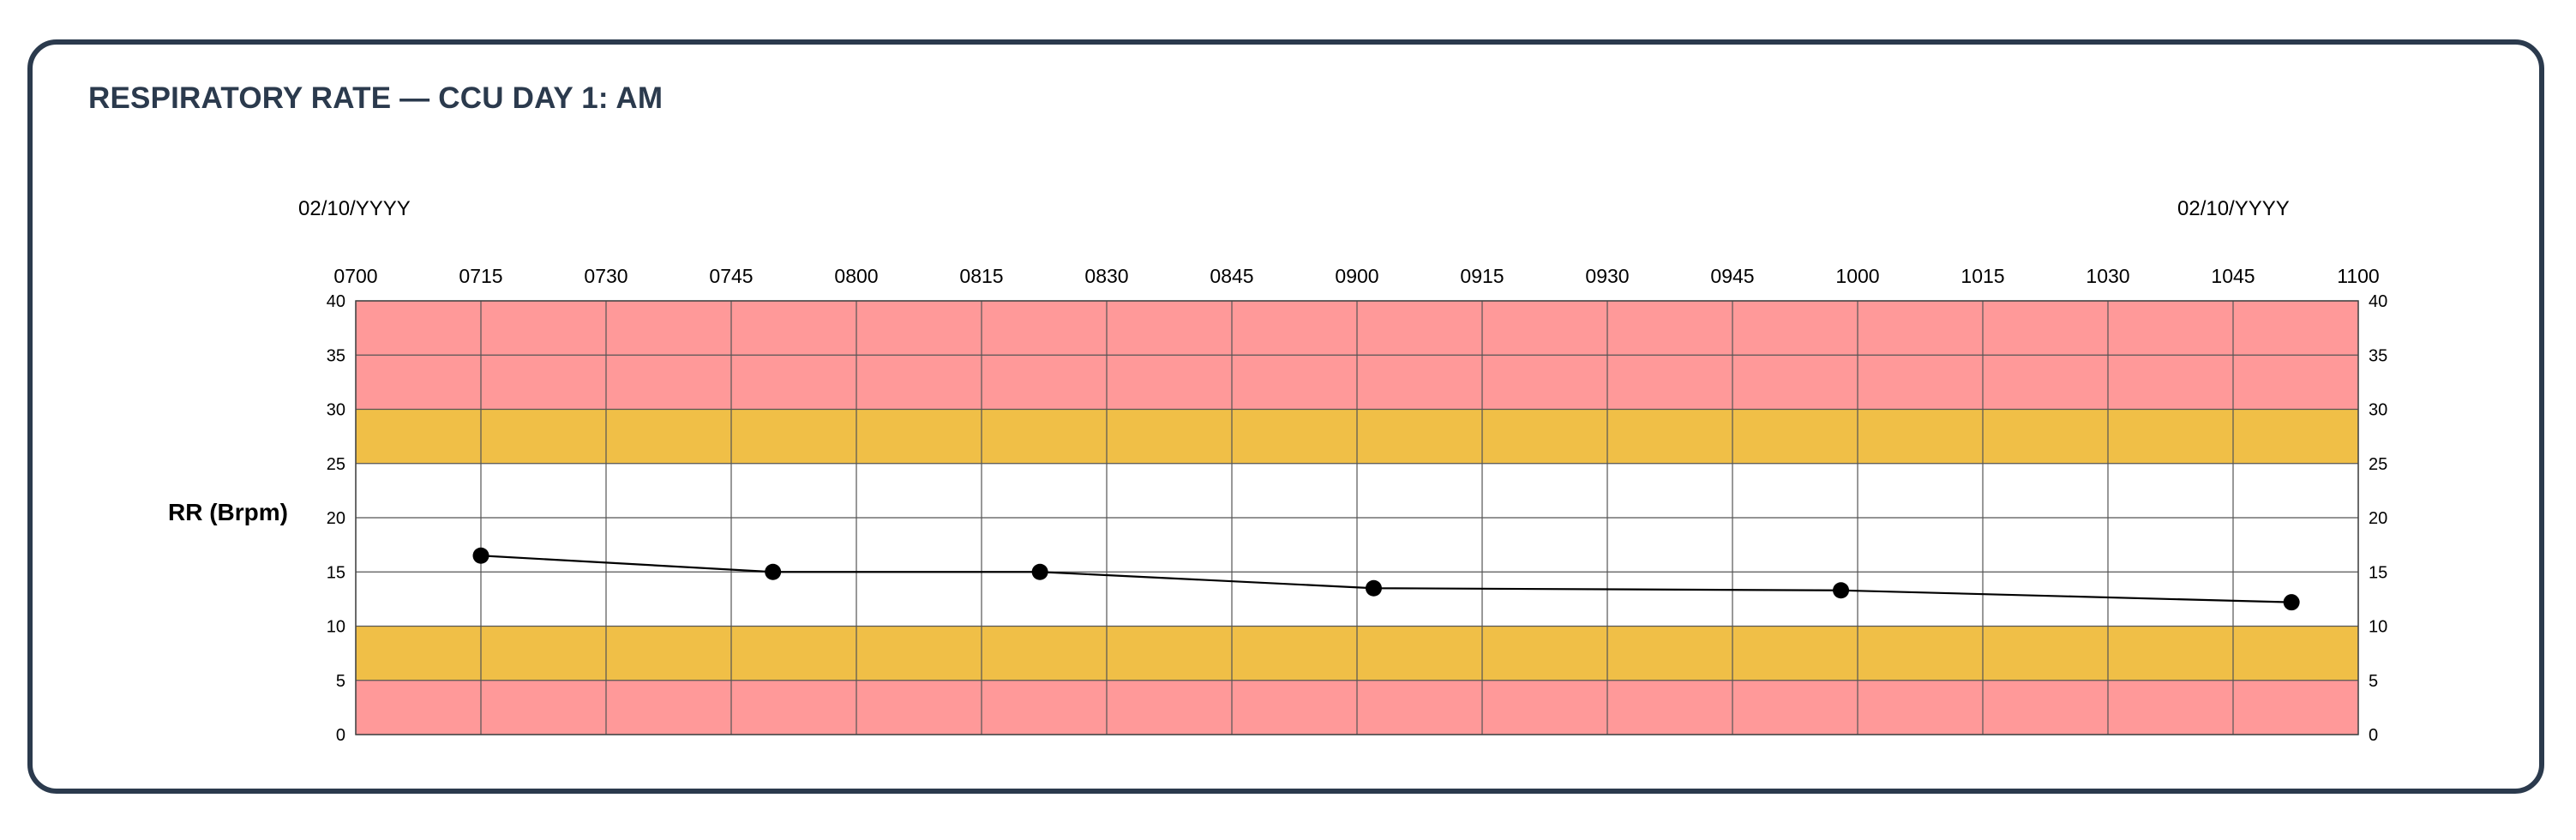  I want to click on y-tick-label-right-0: 0, so click(2373, 735).